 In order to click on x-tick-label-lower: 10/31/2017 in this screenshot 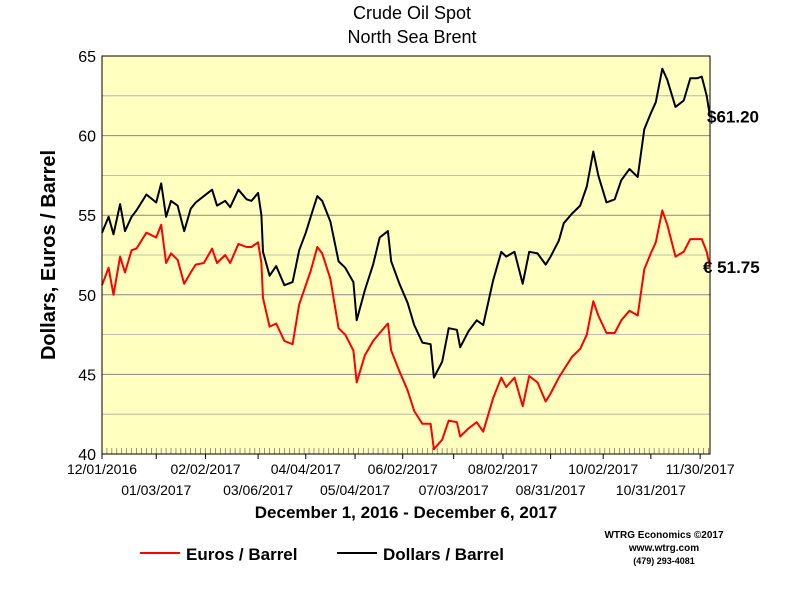, I will do `click(651, 490)`.